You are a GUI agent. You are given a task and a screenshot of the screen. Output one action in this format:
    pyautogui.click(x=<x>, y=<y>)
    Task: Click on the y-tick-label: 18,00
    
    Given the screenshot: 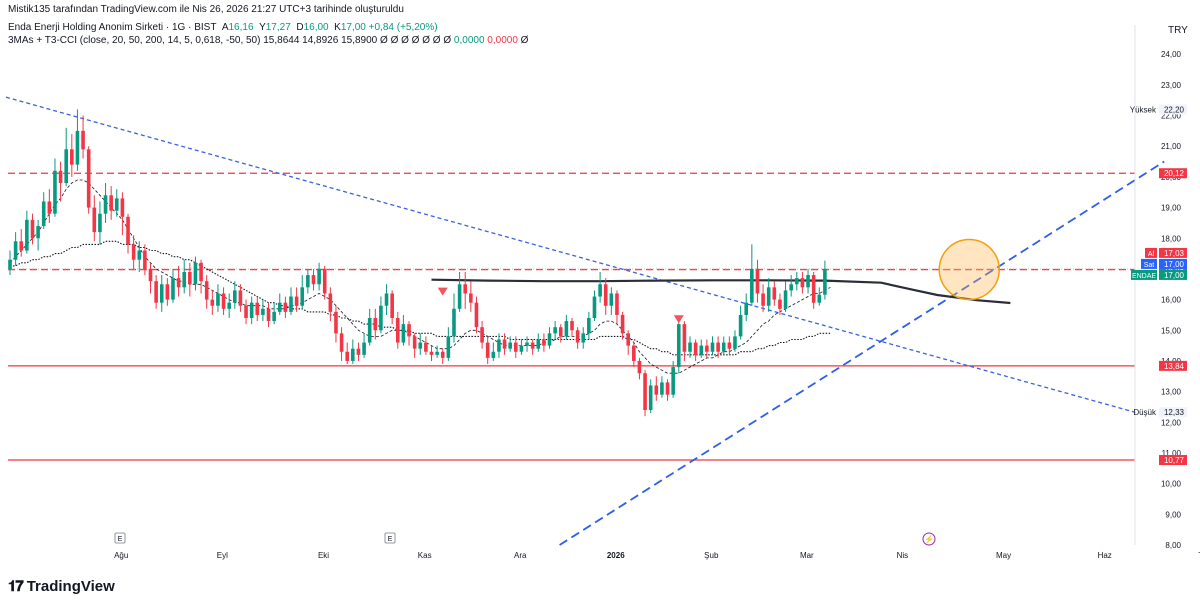 What is the action you would take?
    pyautogui.click(x=1171, y=238)
    